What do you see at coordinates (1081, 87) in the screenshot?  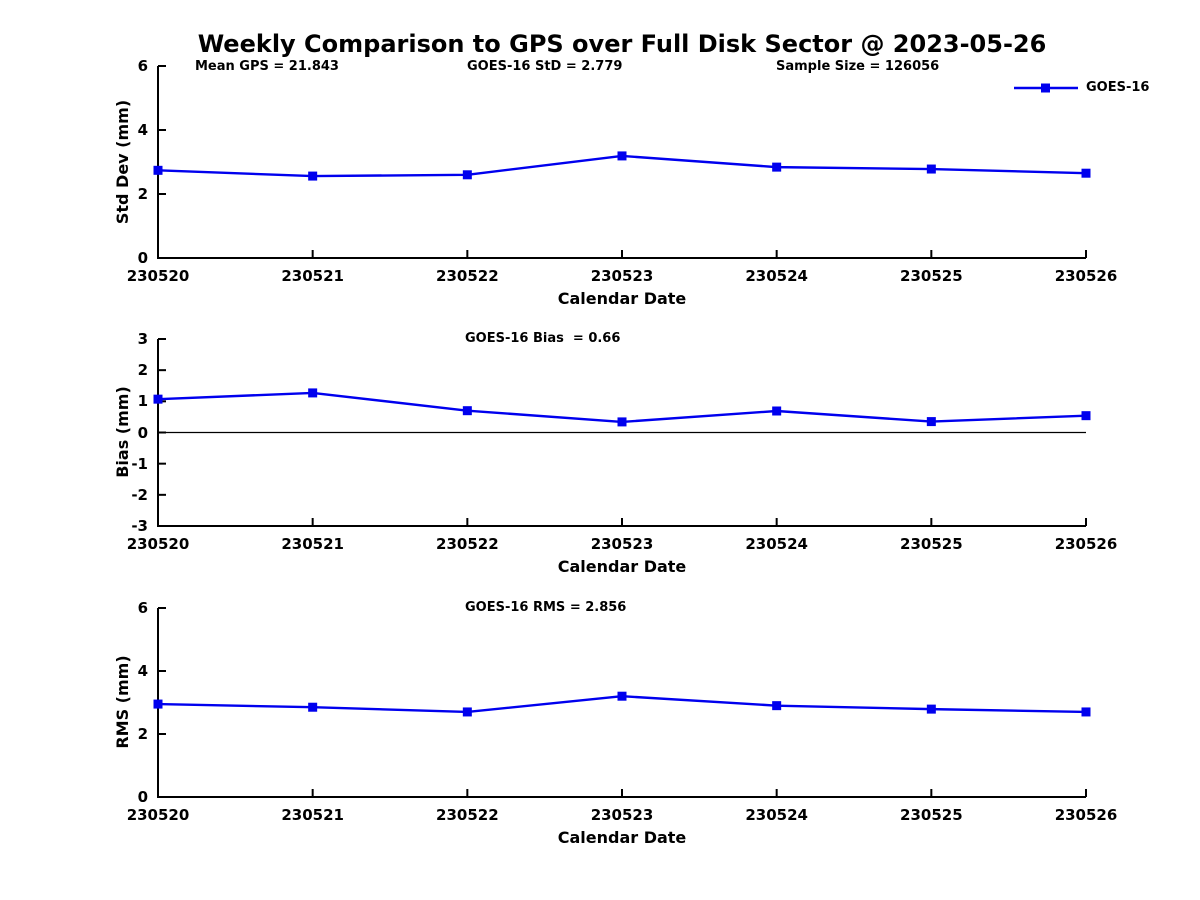 I see `legend: GOES-16` at bounding box center [1081, 87].